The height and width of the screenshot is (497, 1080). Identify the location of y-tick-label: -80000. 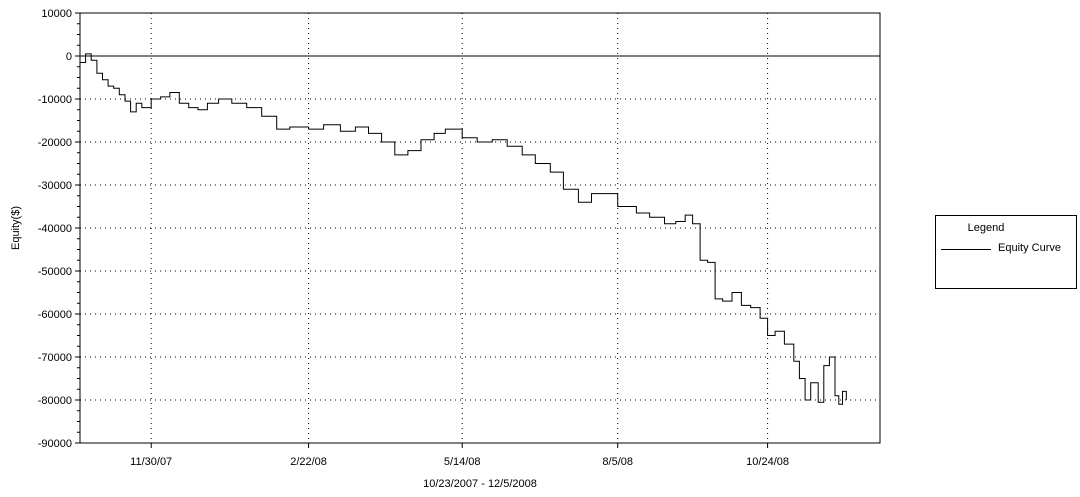
(55, 401).